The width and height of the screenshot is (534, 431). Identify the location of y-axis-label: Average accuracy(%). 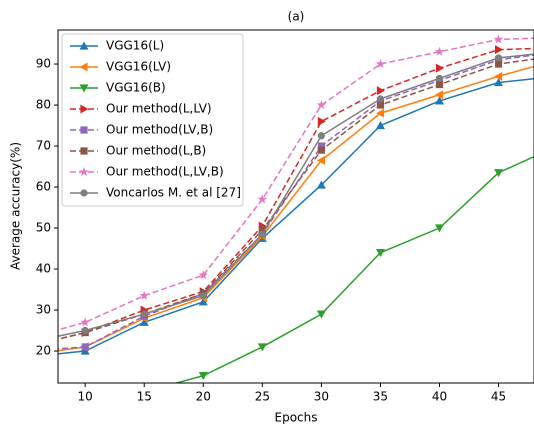
(16, 206).